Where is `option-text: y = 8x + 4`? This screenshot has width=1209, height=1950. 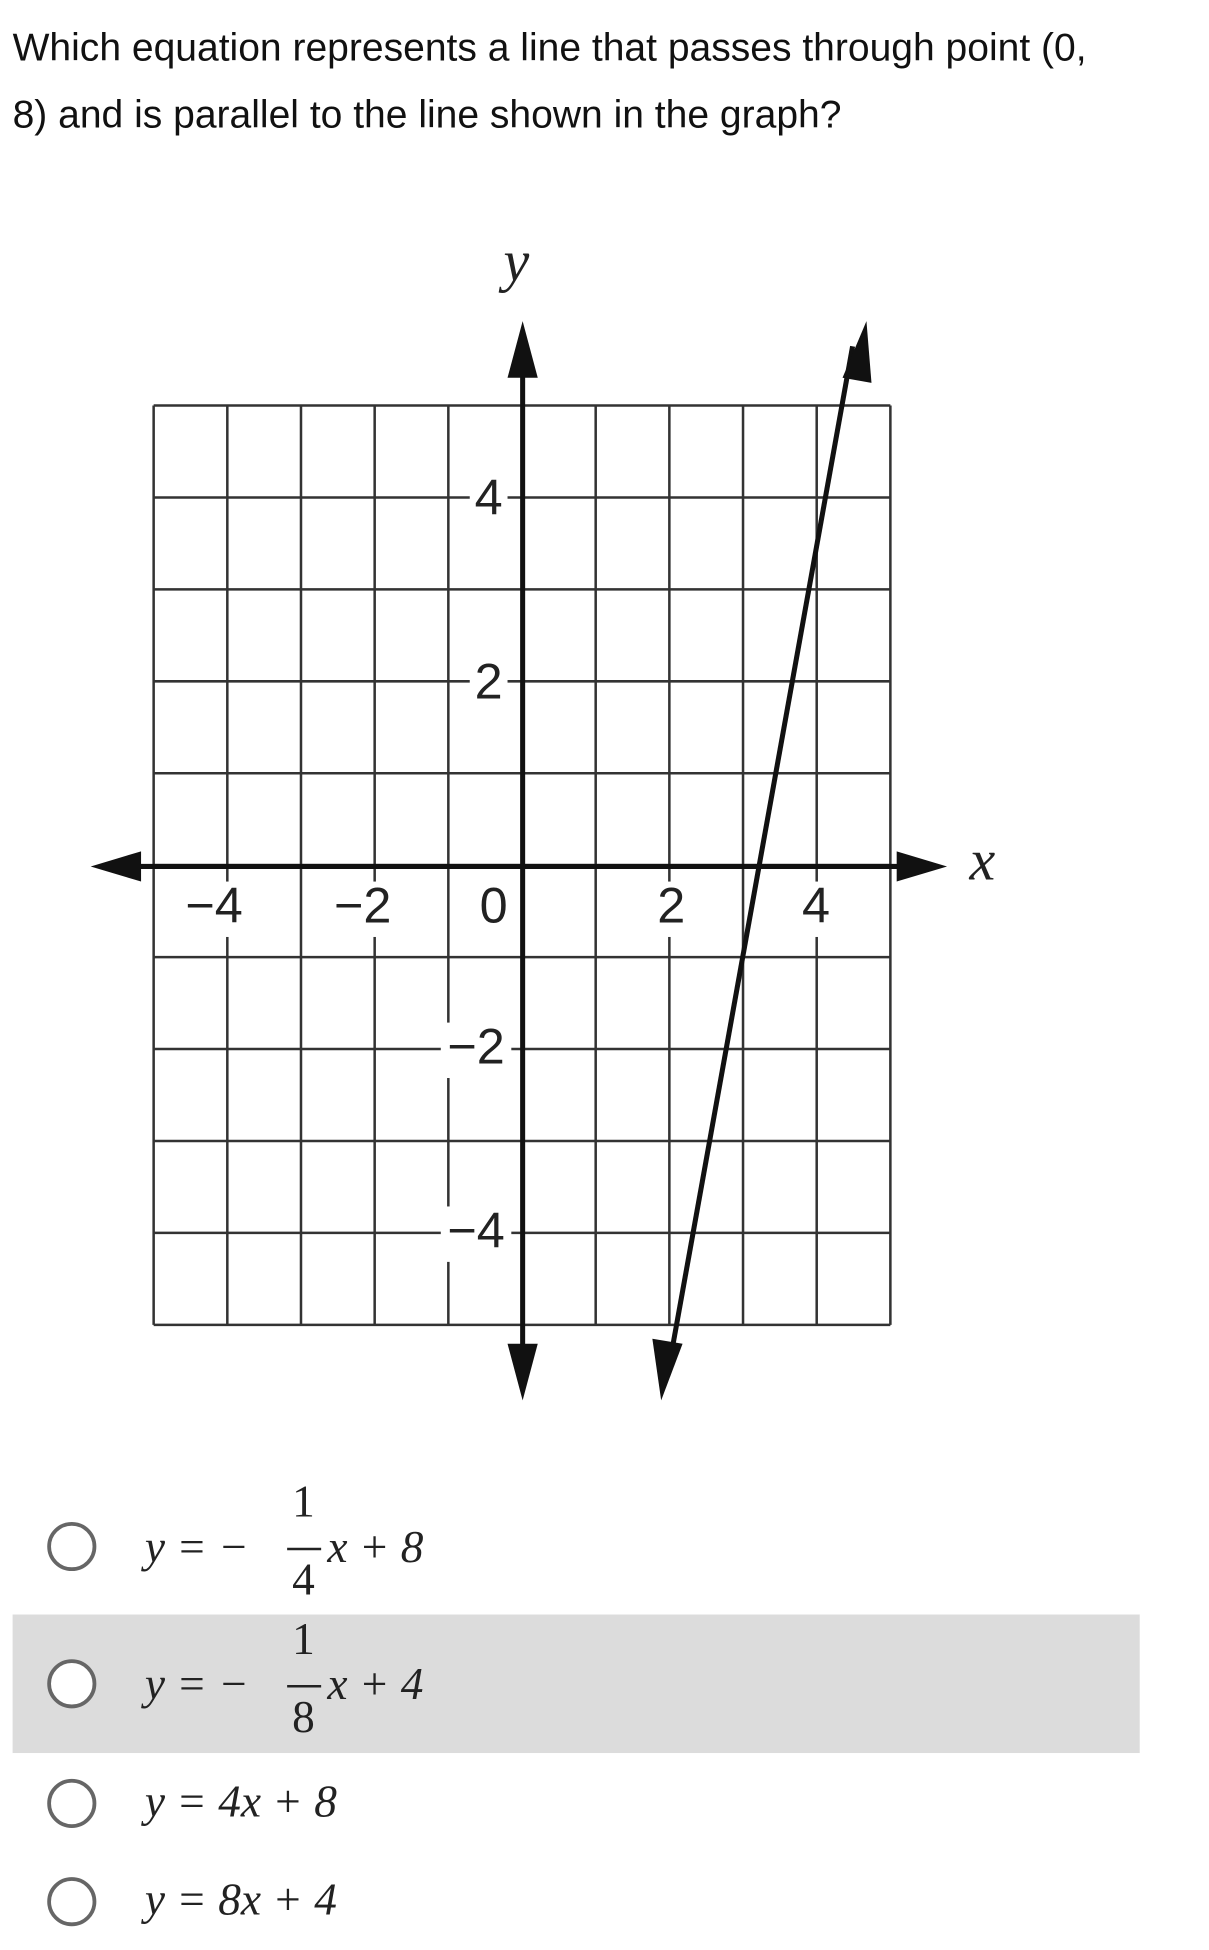
option-text: y = 8x + 4 is located at coordinates (239, 1900).